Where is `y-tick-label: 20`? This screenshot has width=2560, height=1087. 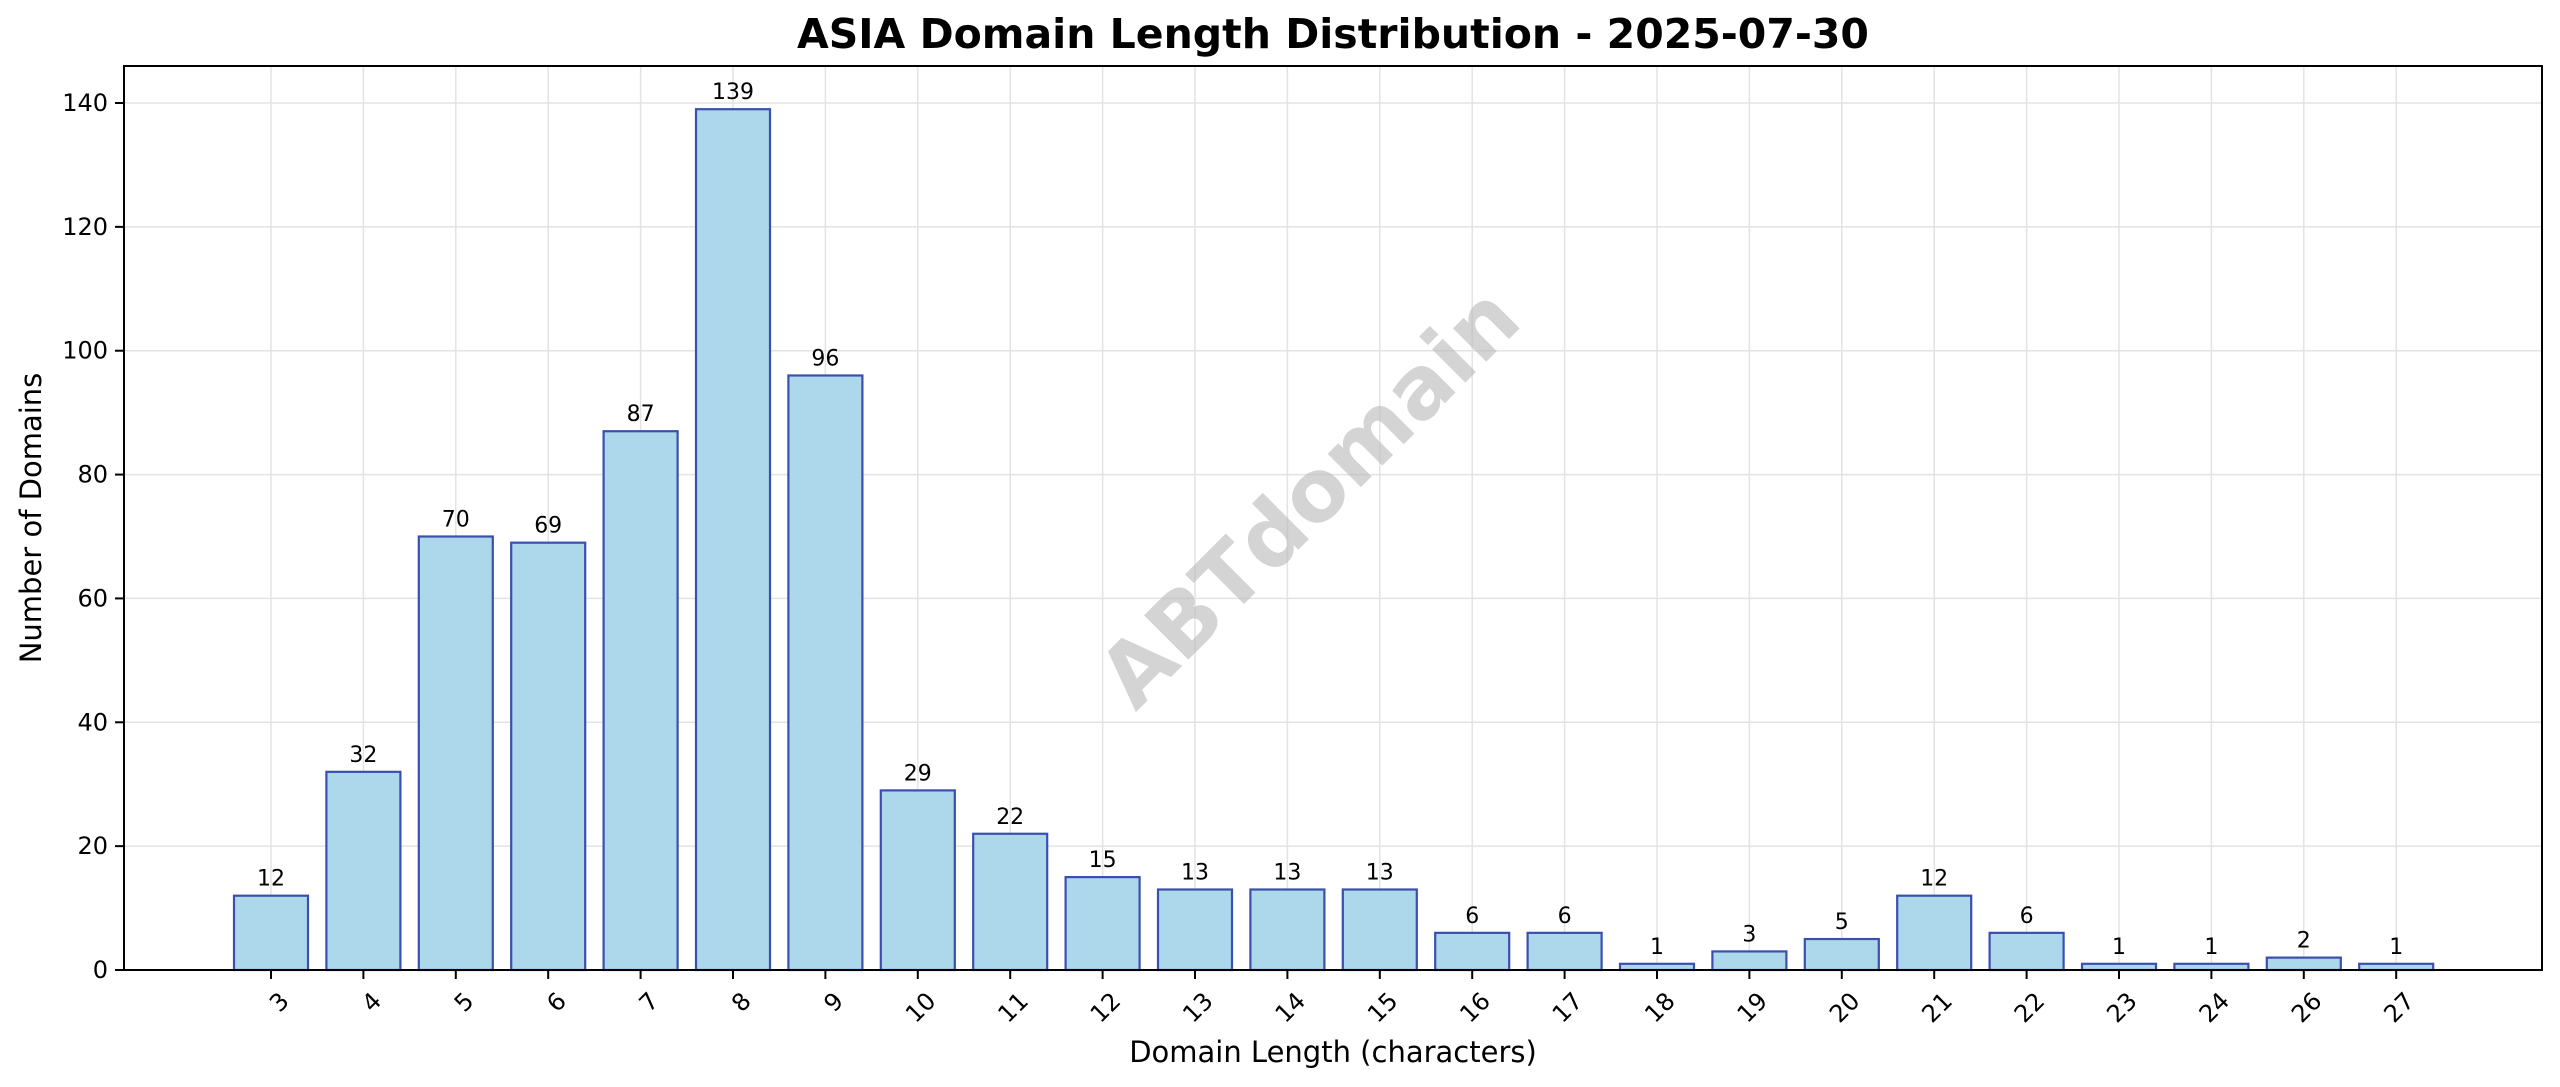 y-tick-label: 20 is located at coordinates (92, 846).